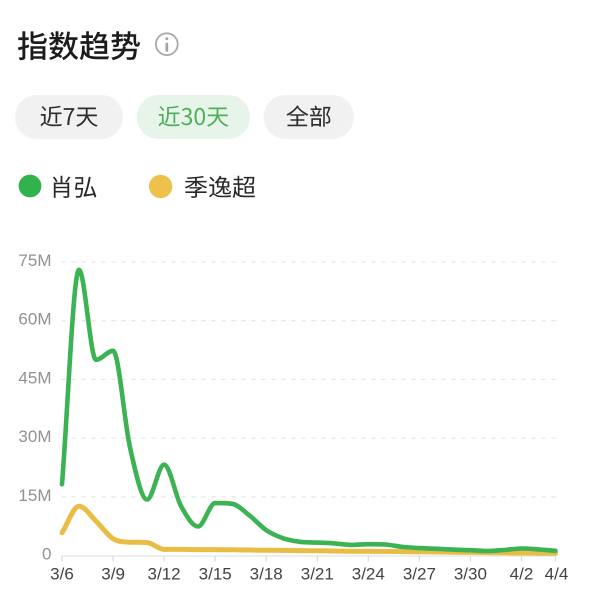 The height and width of the screenshot is (600, 600). I want to click on svg-text: 3/6, so click(62, 574).